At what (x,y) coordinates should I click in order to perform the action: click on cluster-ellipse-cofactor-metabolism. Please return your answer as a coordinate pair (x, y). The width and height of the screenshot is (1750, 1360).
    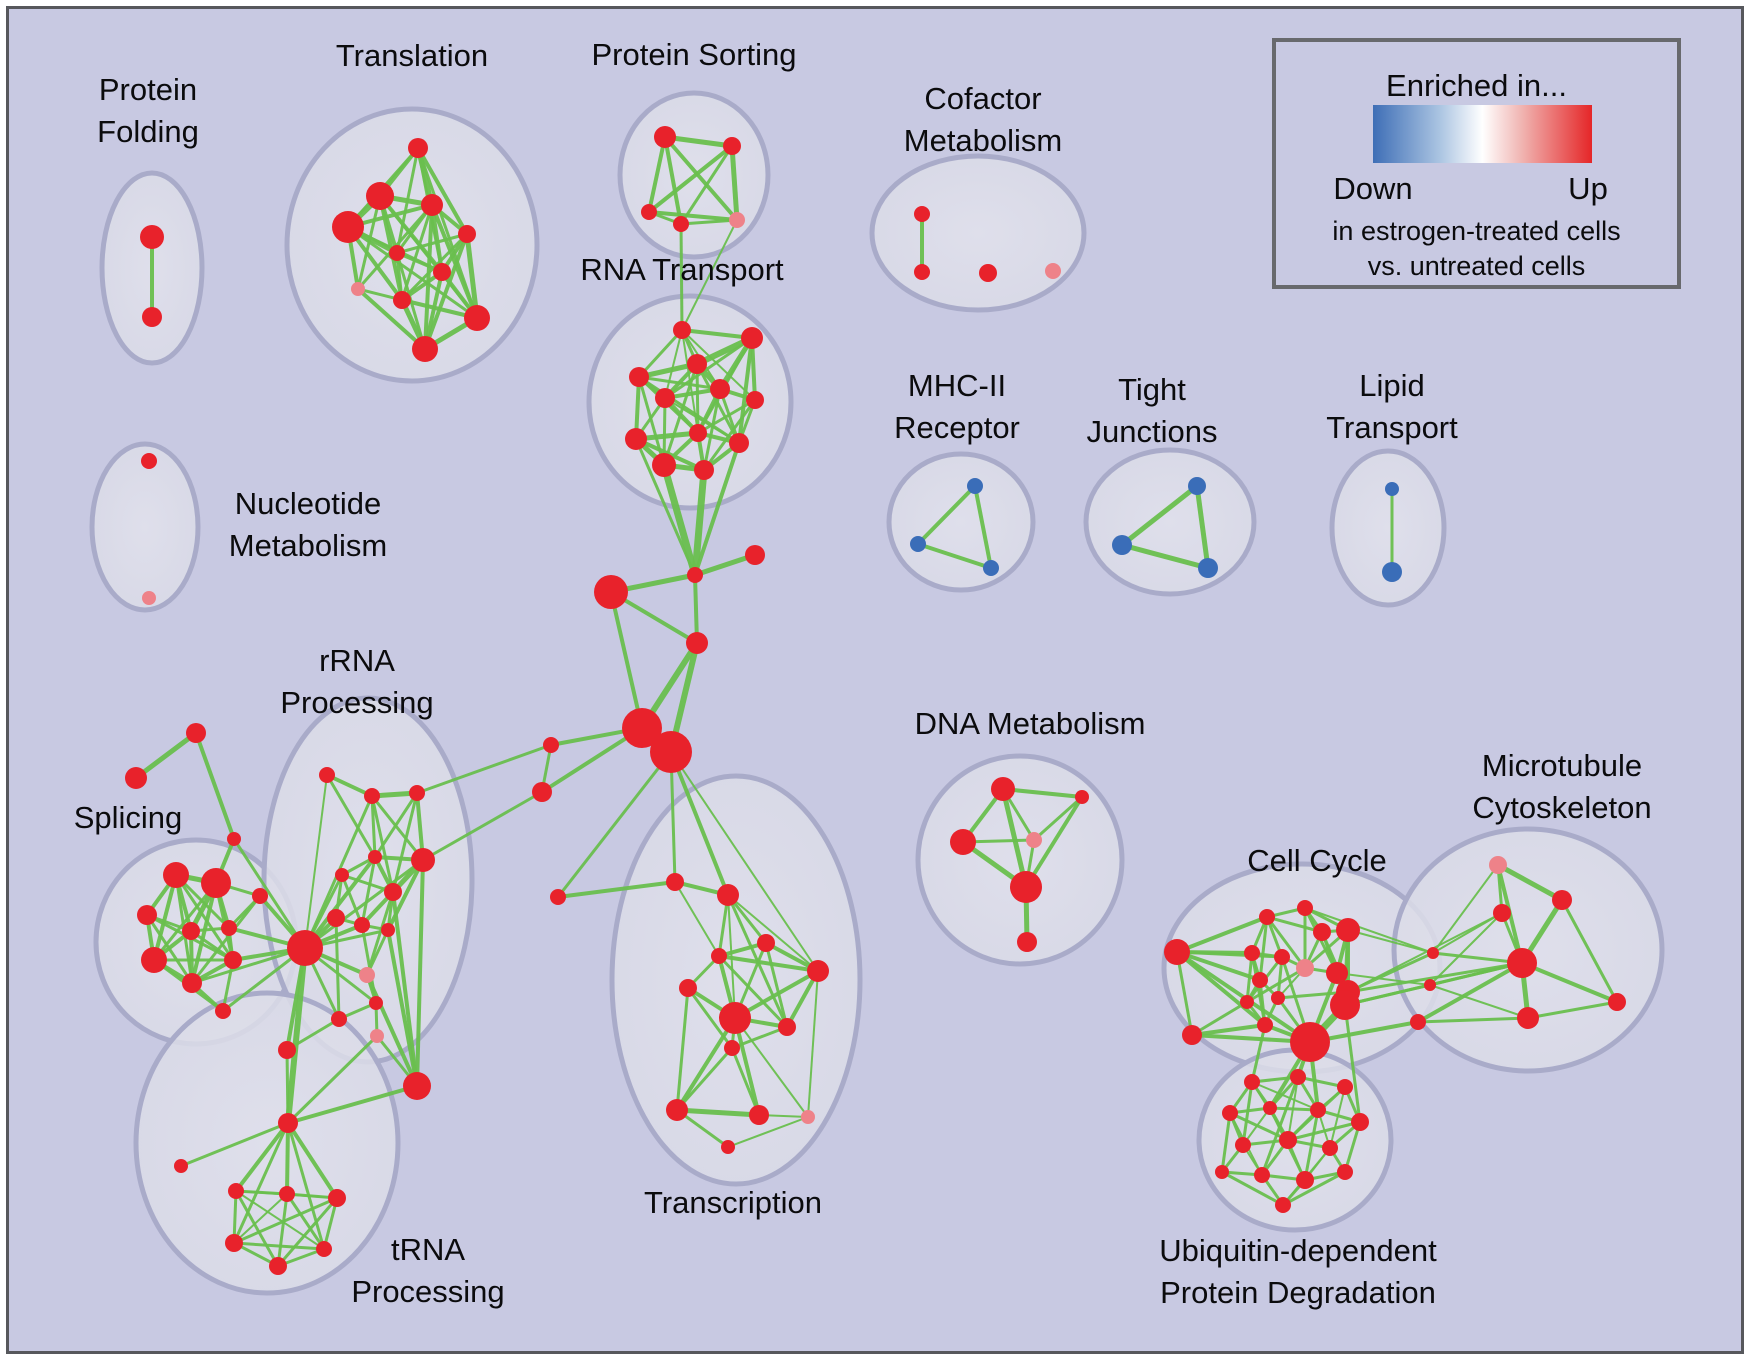
    Looking at the image, I should click on (978, 233).